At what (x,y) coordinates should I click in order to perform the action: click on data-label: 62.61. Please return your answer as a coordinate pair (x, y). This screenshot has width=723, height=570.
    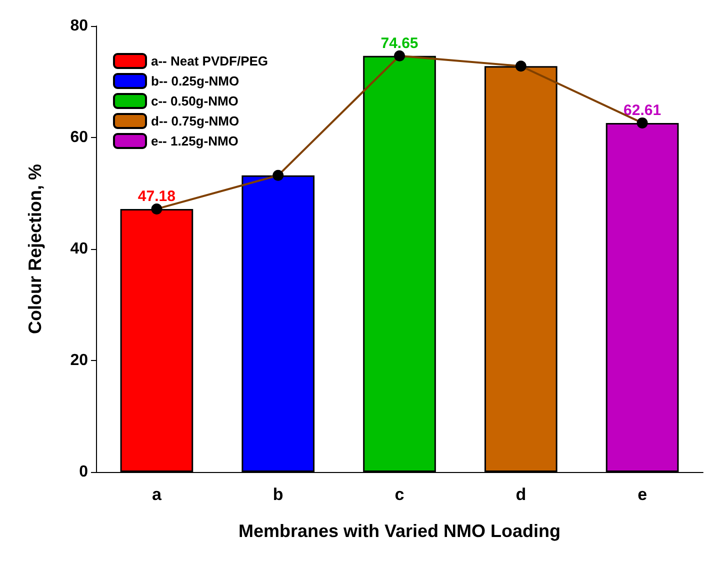
    Looking at the image, I should click on (643, 110).